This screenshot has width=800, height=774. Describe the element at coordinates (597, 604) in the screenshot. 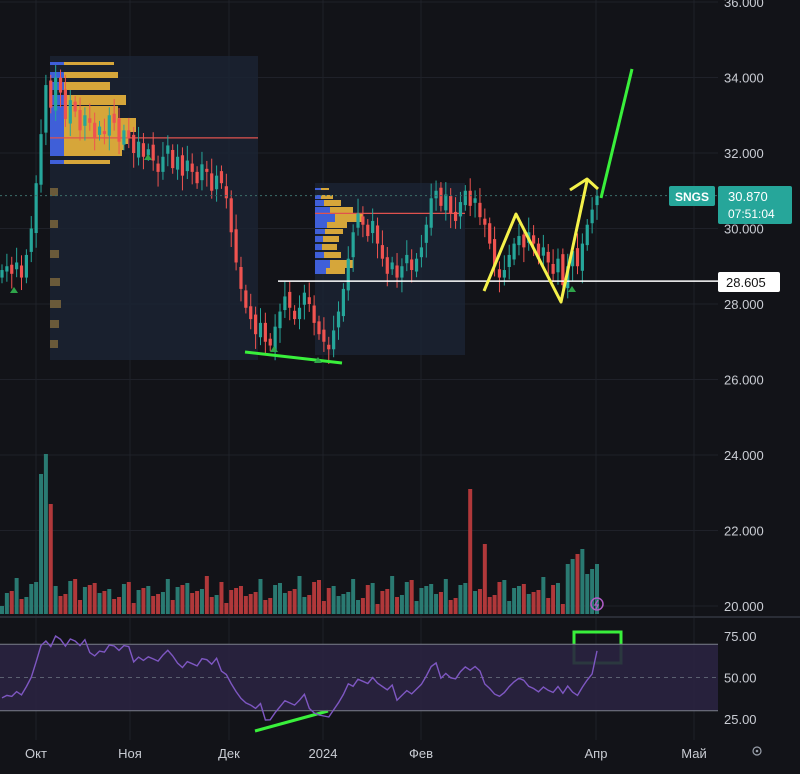

I see `alert-icon` at that location.